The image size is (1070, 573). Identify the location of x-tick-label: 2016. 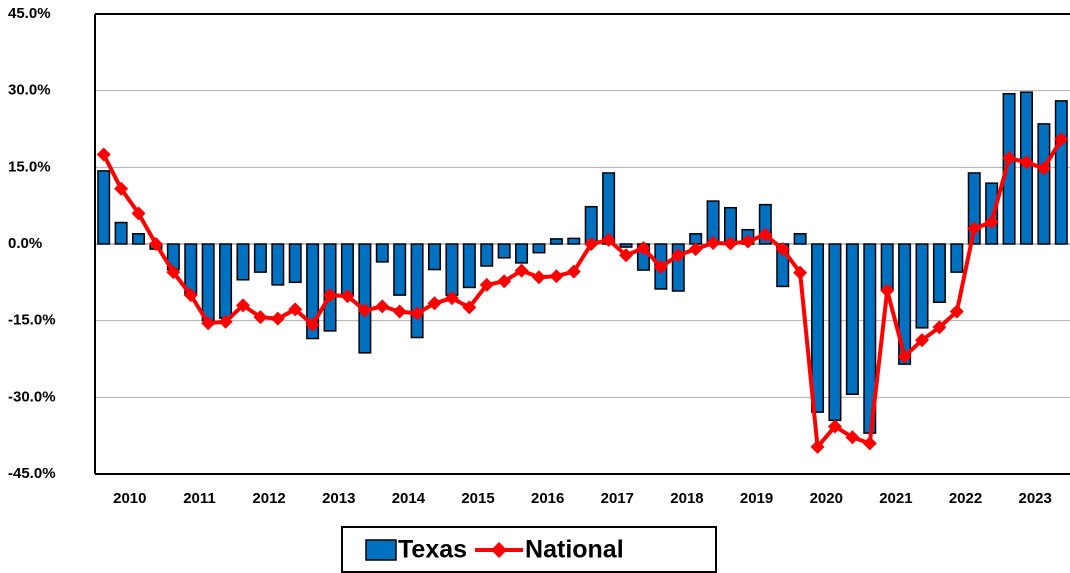
(547, 498).